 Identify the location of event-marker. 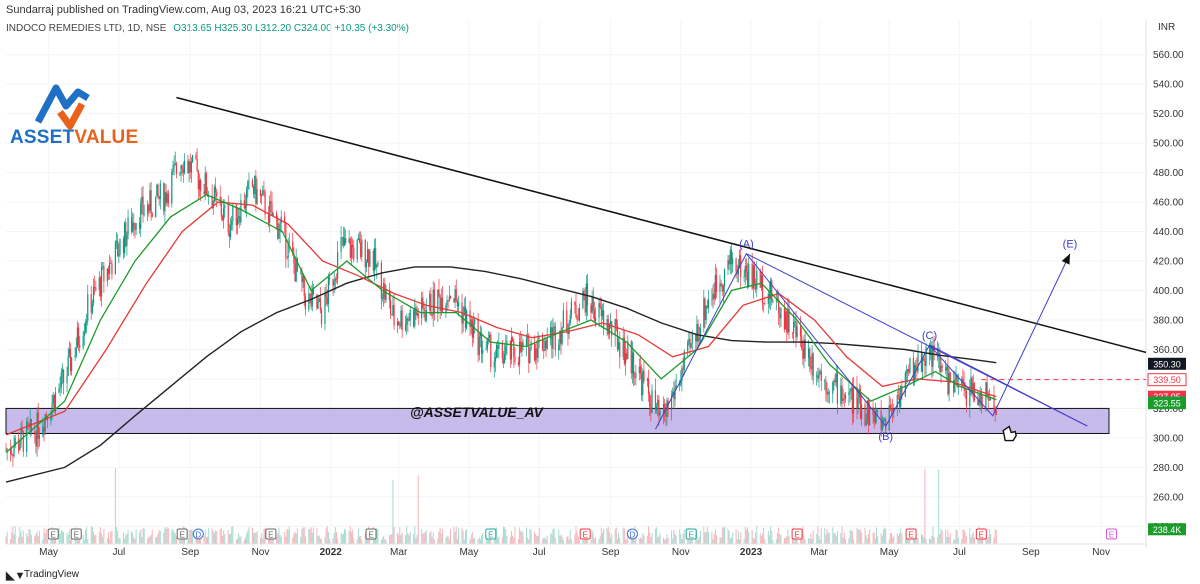
(632, 534).